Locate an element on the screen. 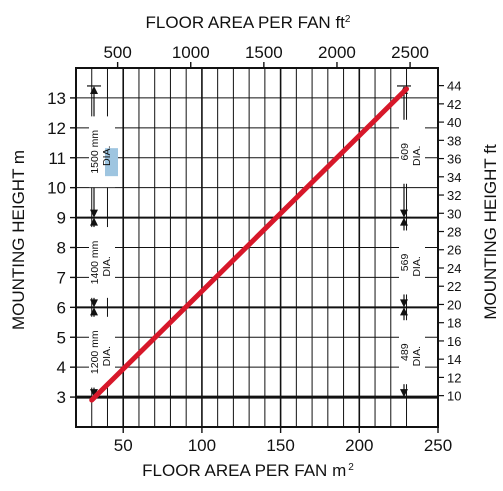  right-tick-label: 22 is located at coordinates (454, 286).